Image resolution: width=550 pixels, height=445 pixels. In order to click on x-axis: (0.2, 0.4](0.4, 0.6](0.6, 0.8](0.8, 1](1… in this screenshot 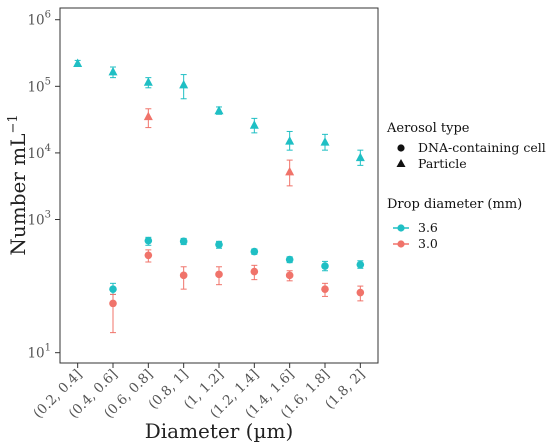, I will do `click(199, 392)`.